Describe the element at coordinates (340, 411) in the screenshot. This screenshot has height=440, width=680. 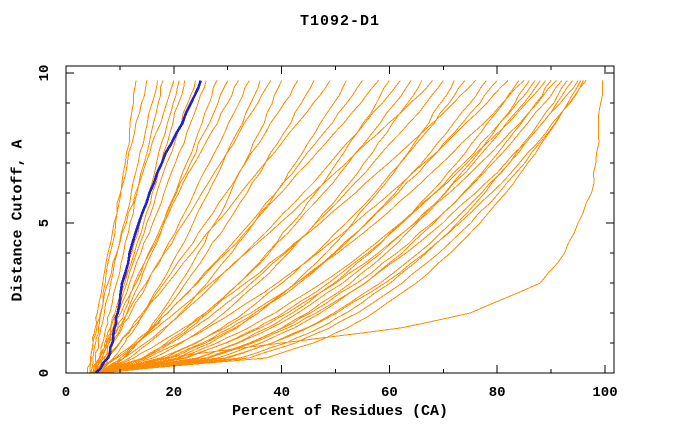
I see `x-axis-label: Percent of Residues (CA)` at that location.